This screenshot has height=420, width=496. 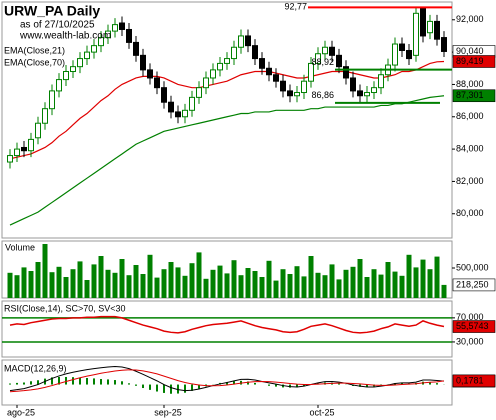 I want to click on source: www.wealth-lab.com, so click(x=65, y=36).